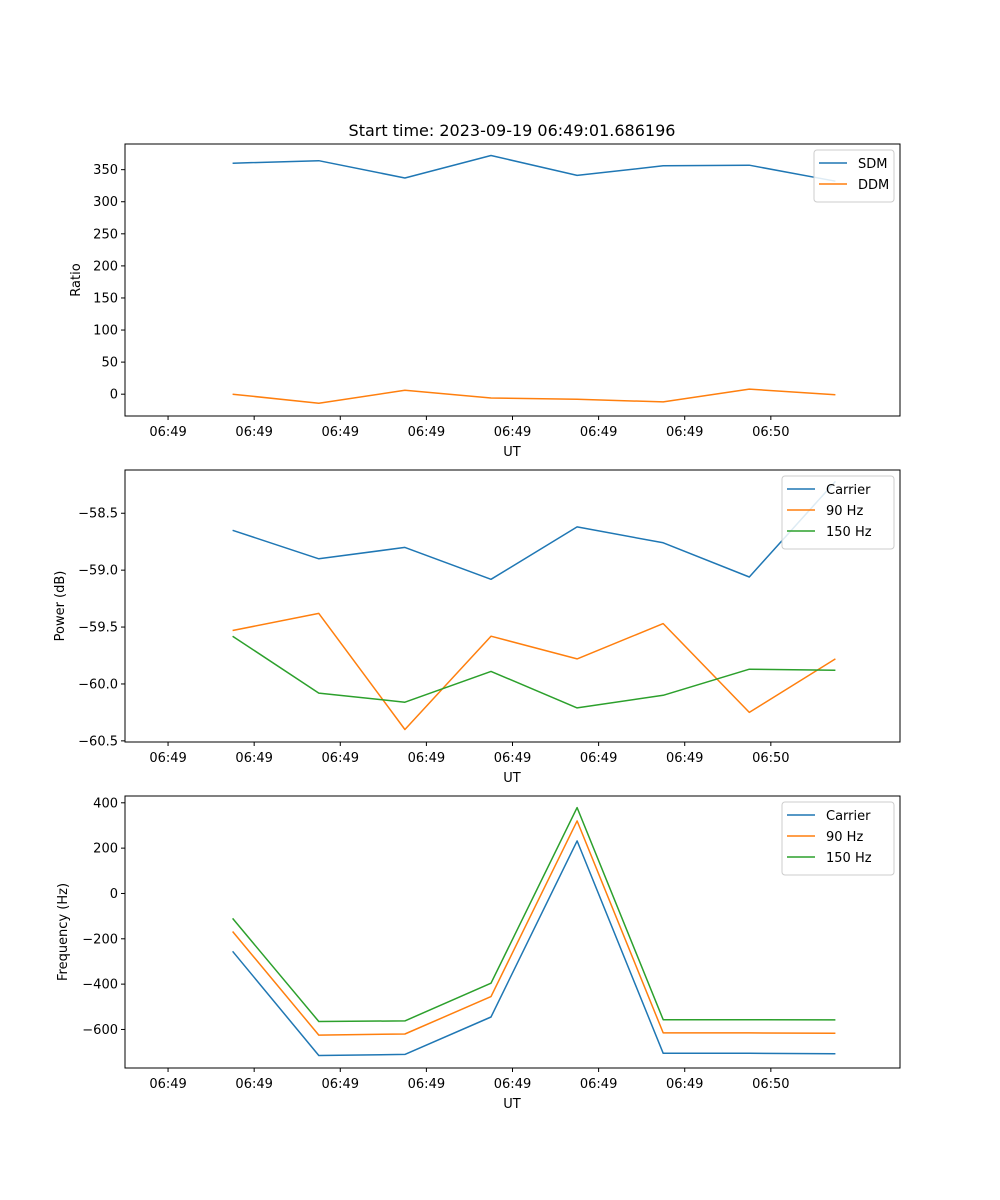  What do you see at coordinates (872, 164) in the screenshot?
I see `legend-label: SDM` at bounding box center [872, 164].